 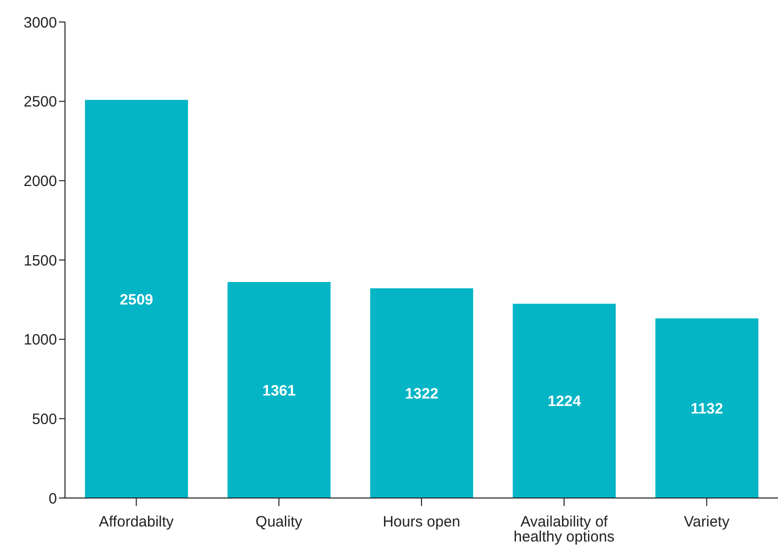 I want to click on x-tick-label: Affordabilty, so click(x=136, y=522).